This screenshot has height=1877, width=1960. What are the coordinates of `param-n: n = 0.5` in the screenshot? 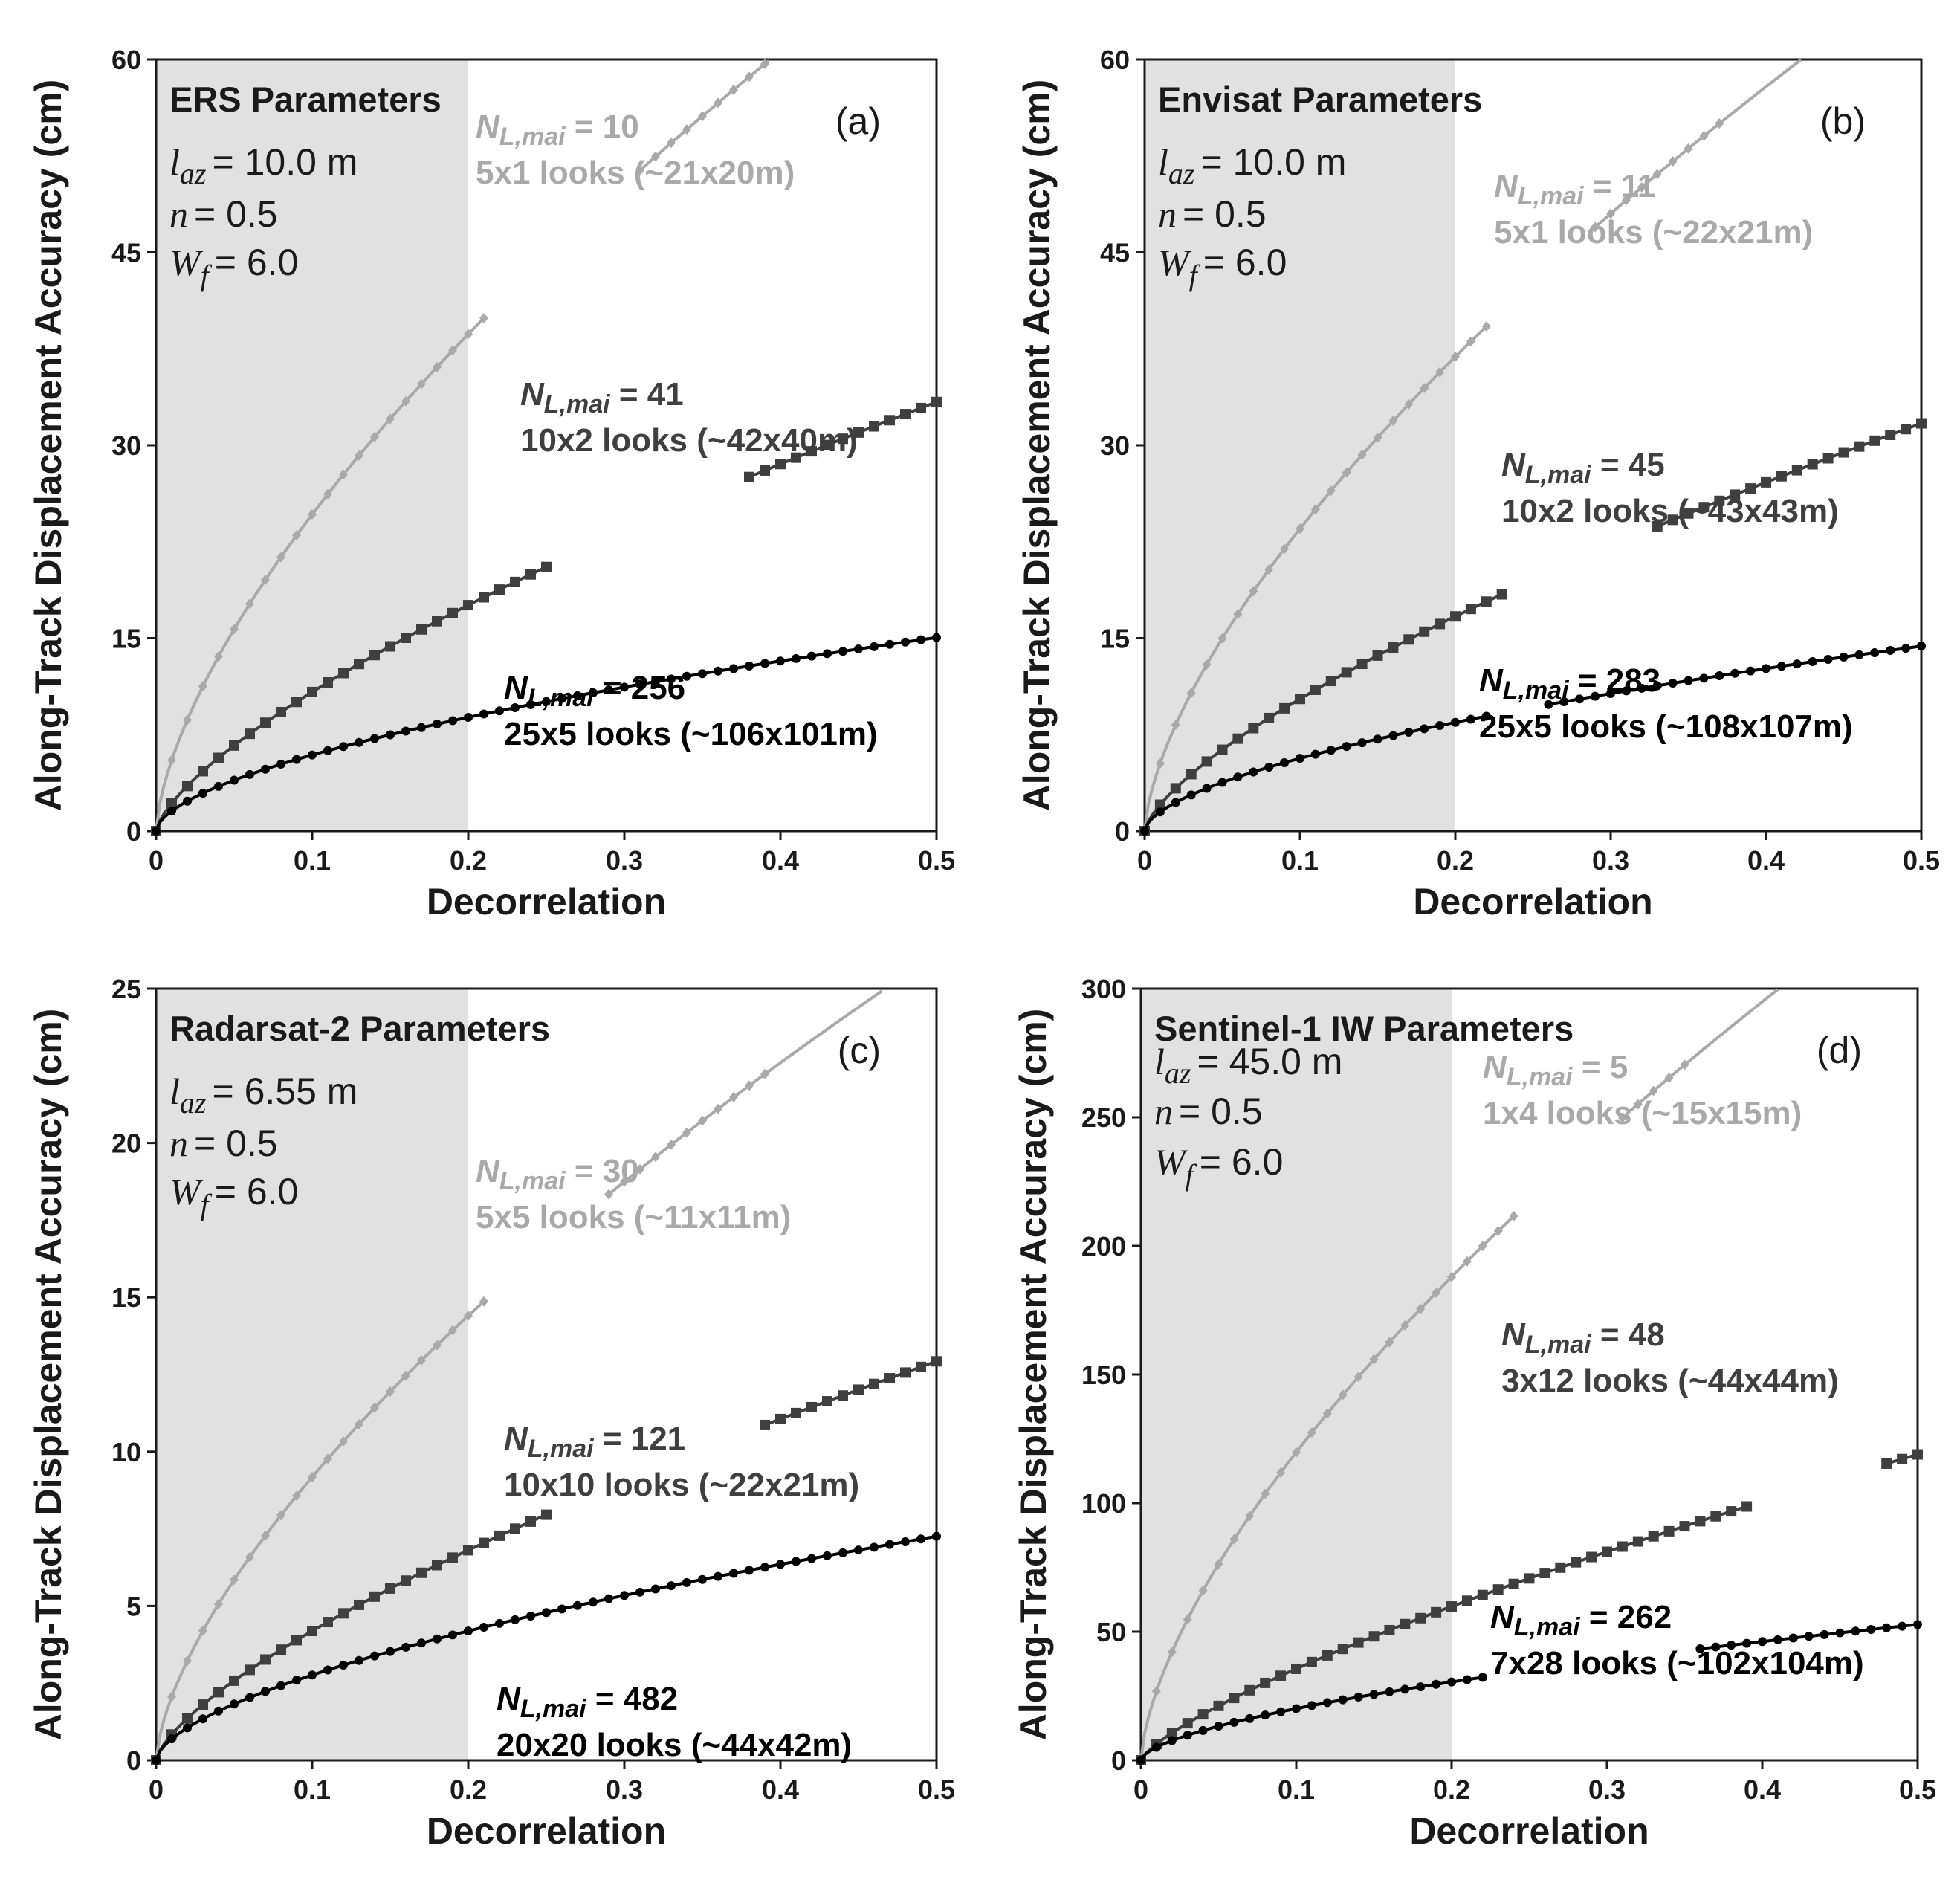 It's located at (1208, 1111).